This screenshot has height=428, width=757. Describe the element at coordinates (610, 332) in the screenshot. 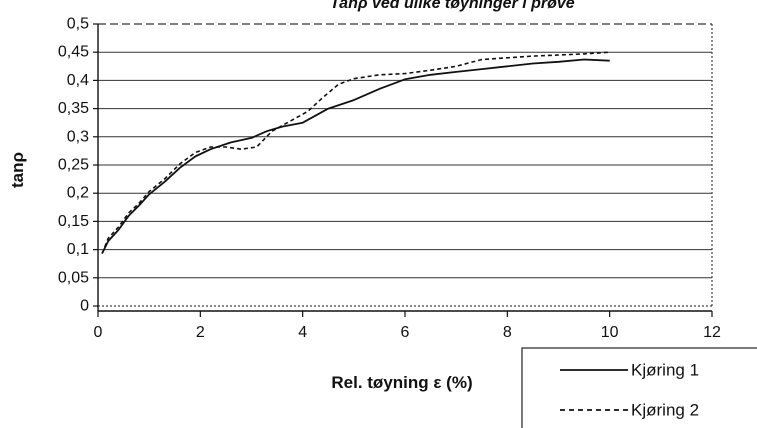

I see `x-tick-label: 10` at that location.